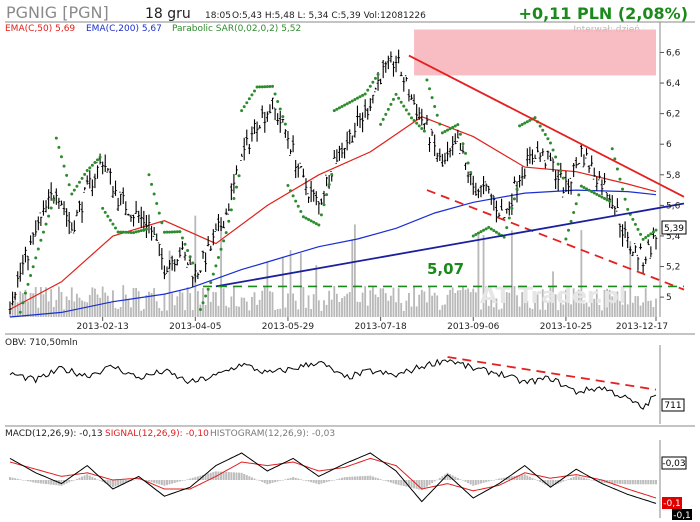  Describe the element at coordinates (124, 29) in the screenshot. I see `legend-ema200: EMA(C,200) 5,67` at that location.